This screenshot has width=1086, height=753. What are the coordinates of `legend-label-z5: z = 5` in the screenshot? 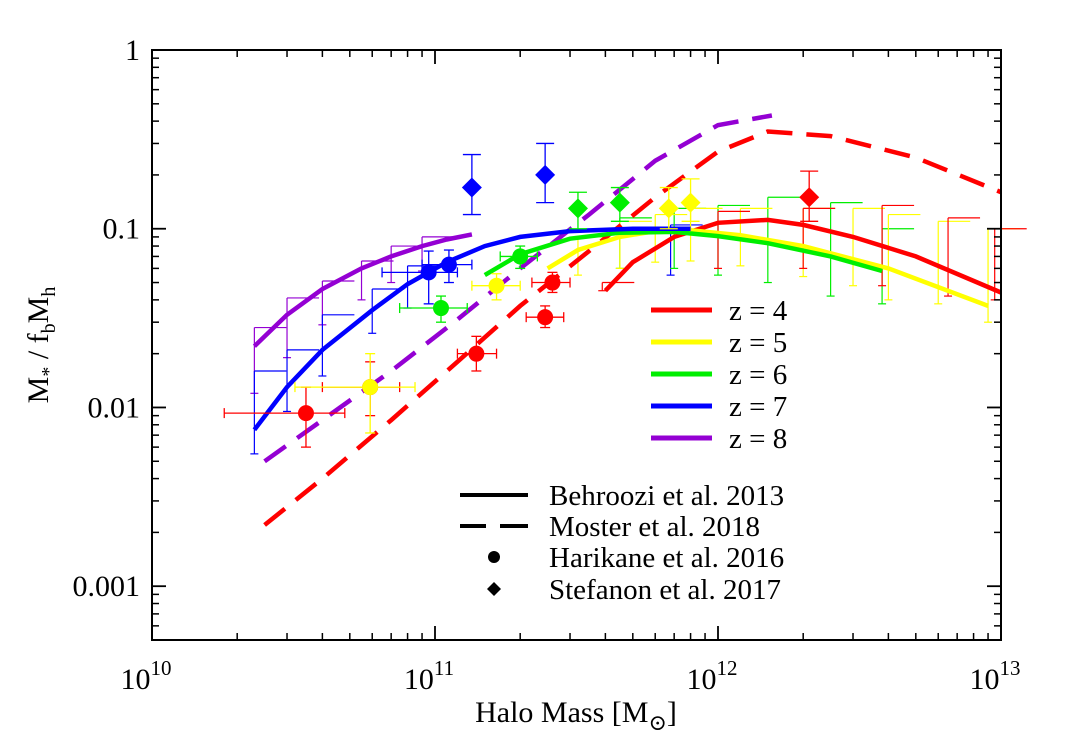 It's located at (758, 343).